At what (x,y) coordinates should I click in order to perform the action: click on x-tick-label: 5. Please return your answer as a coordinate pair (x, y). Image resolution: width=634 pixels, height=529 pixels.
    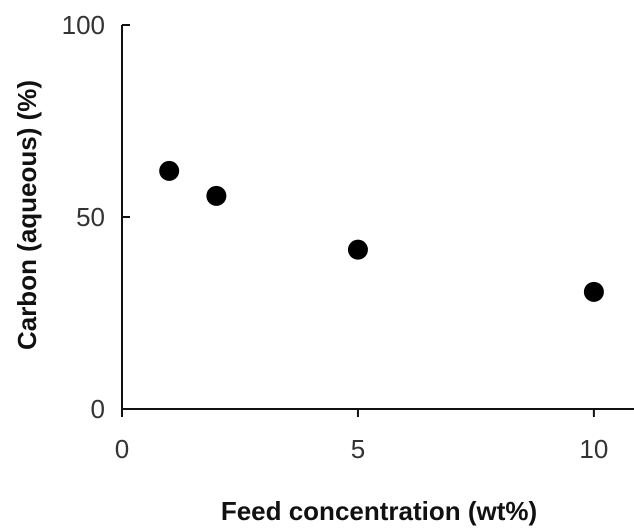
    Looking at the image, I should click on (358, 449).